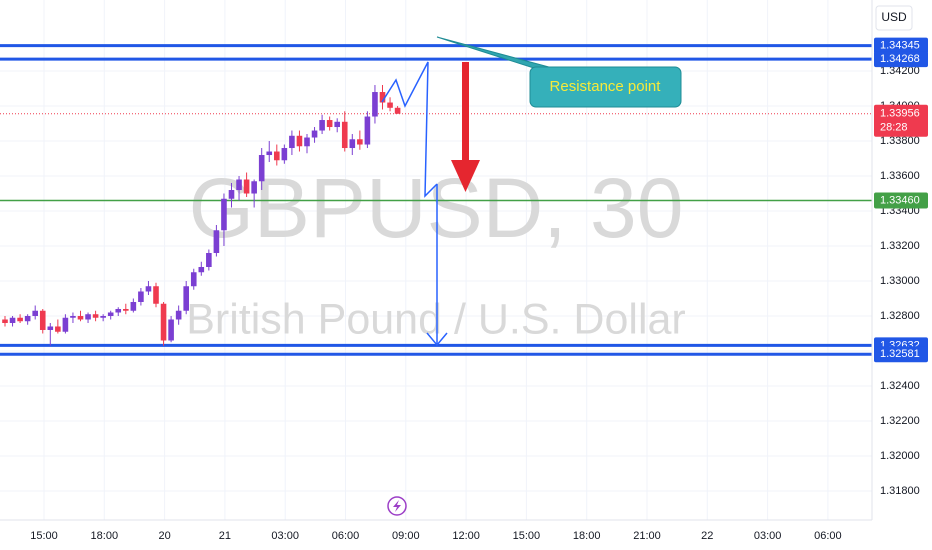 This screenshot has height=550, width=932. I want to click on watermark-subtitle: British Pound / U.S. Dollar, so click(435, 319).